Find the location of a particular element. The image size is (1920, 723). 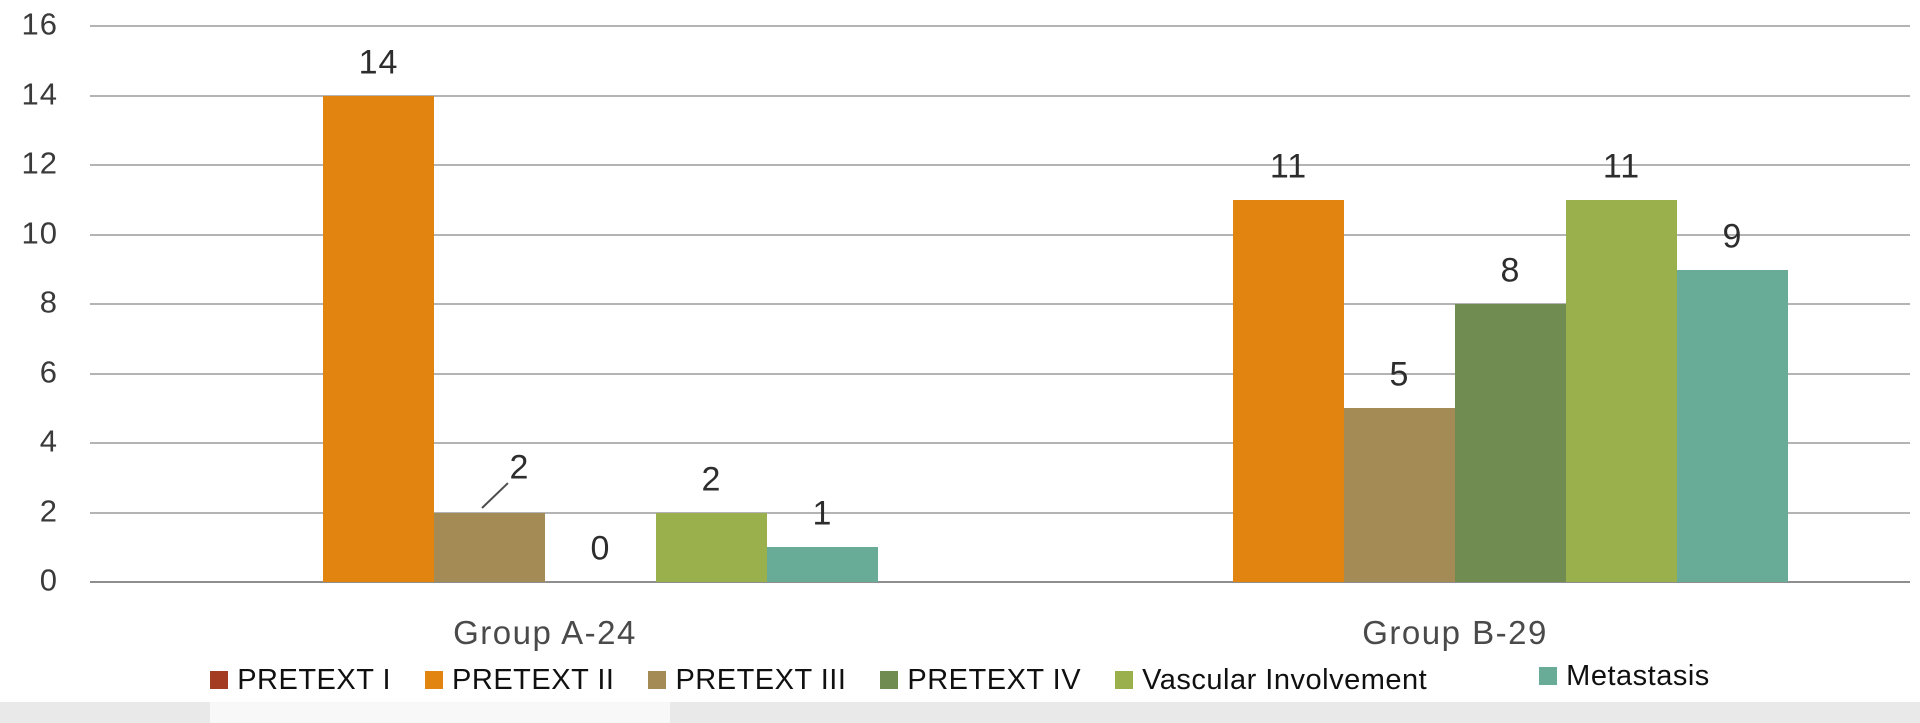

y-axis-label: 0 is located at coordinates (48, 580).